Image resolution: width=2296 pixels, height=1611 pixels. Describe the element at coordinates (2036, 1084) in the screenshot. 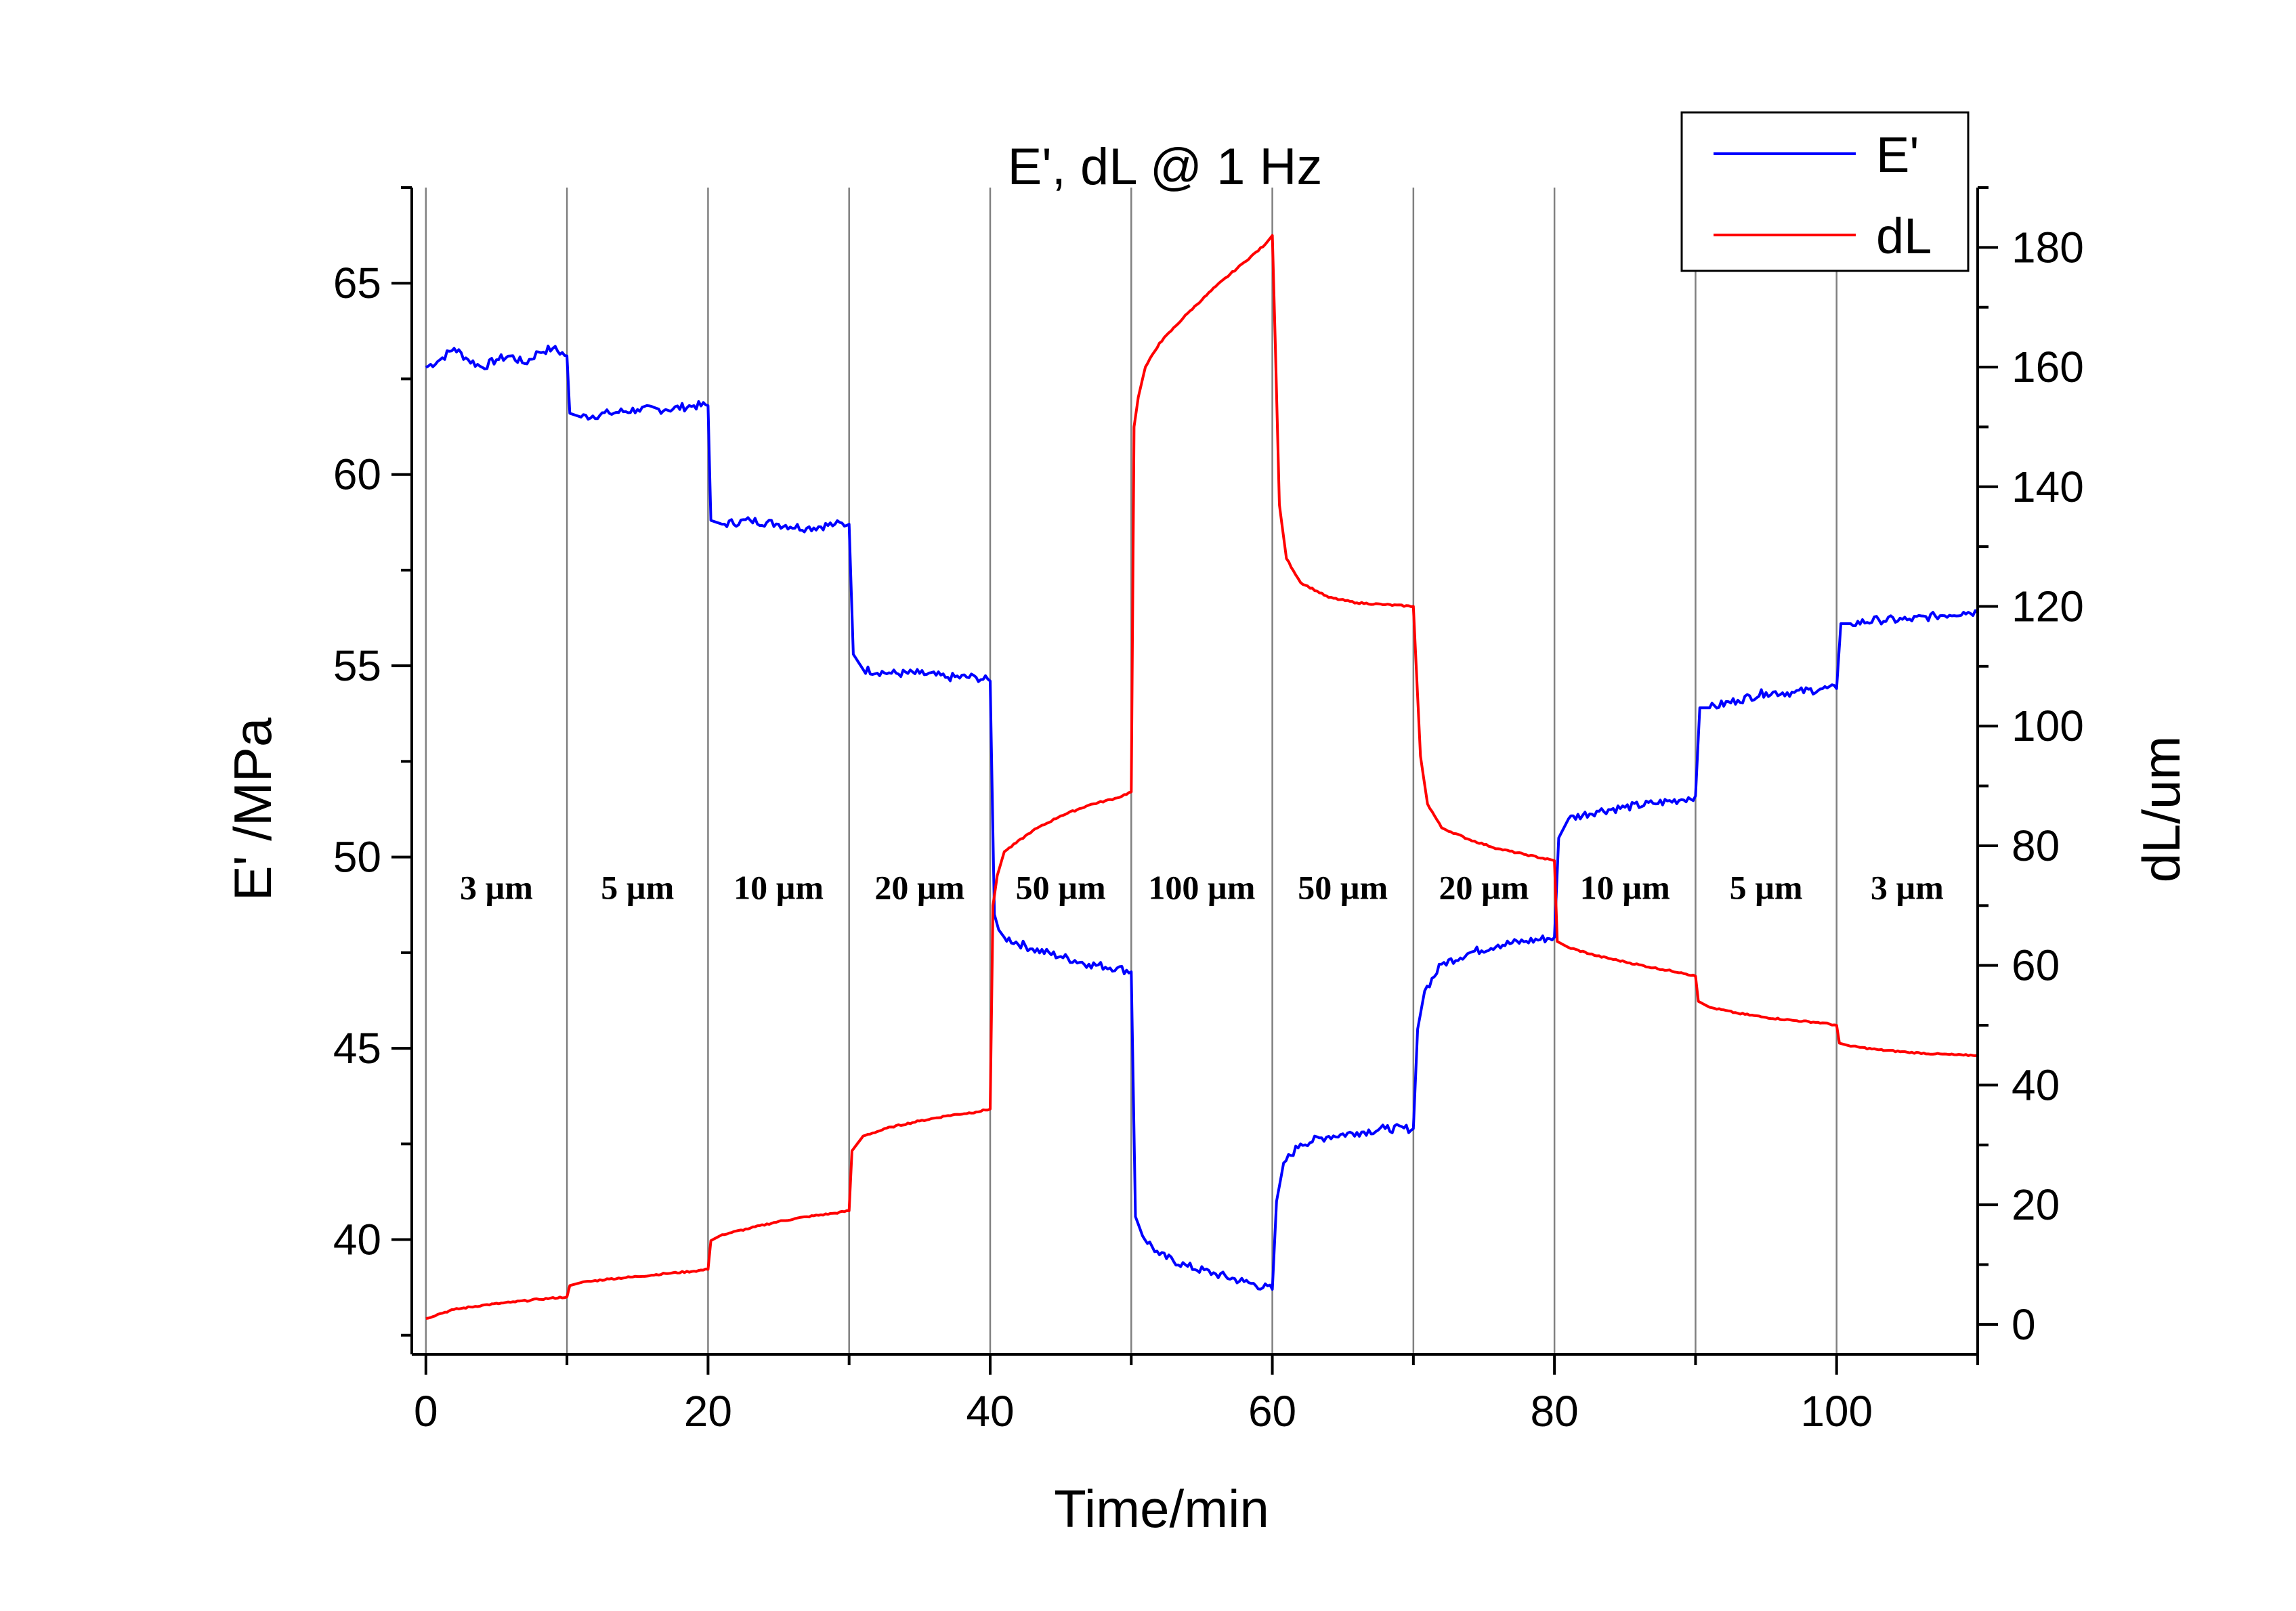

I see `y-right-tick-label-40: 40` at that location.